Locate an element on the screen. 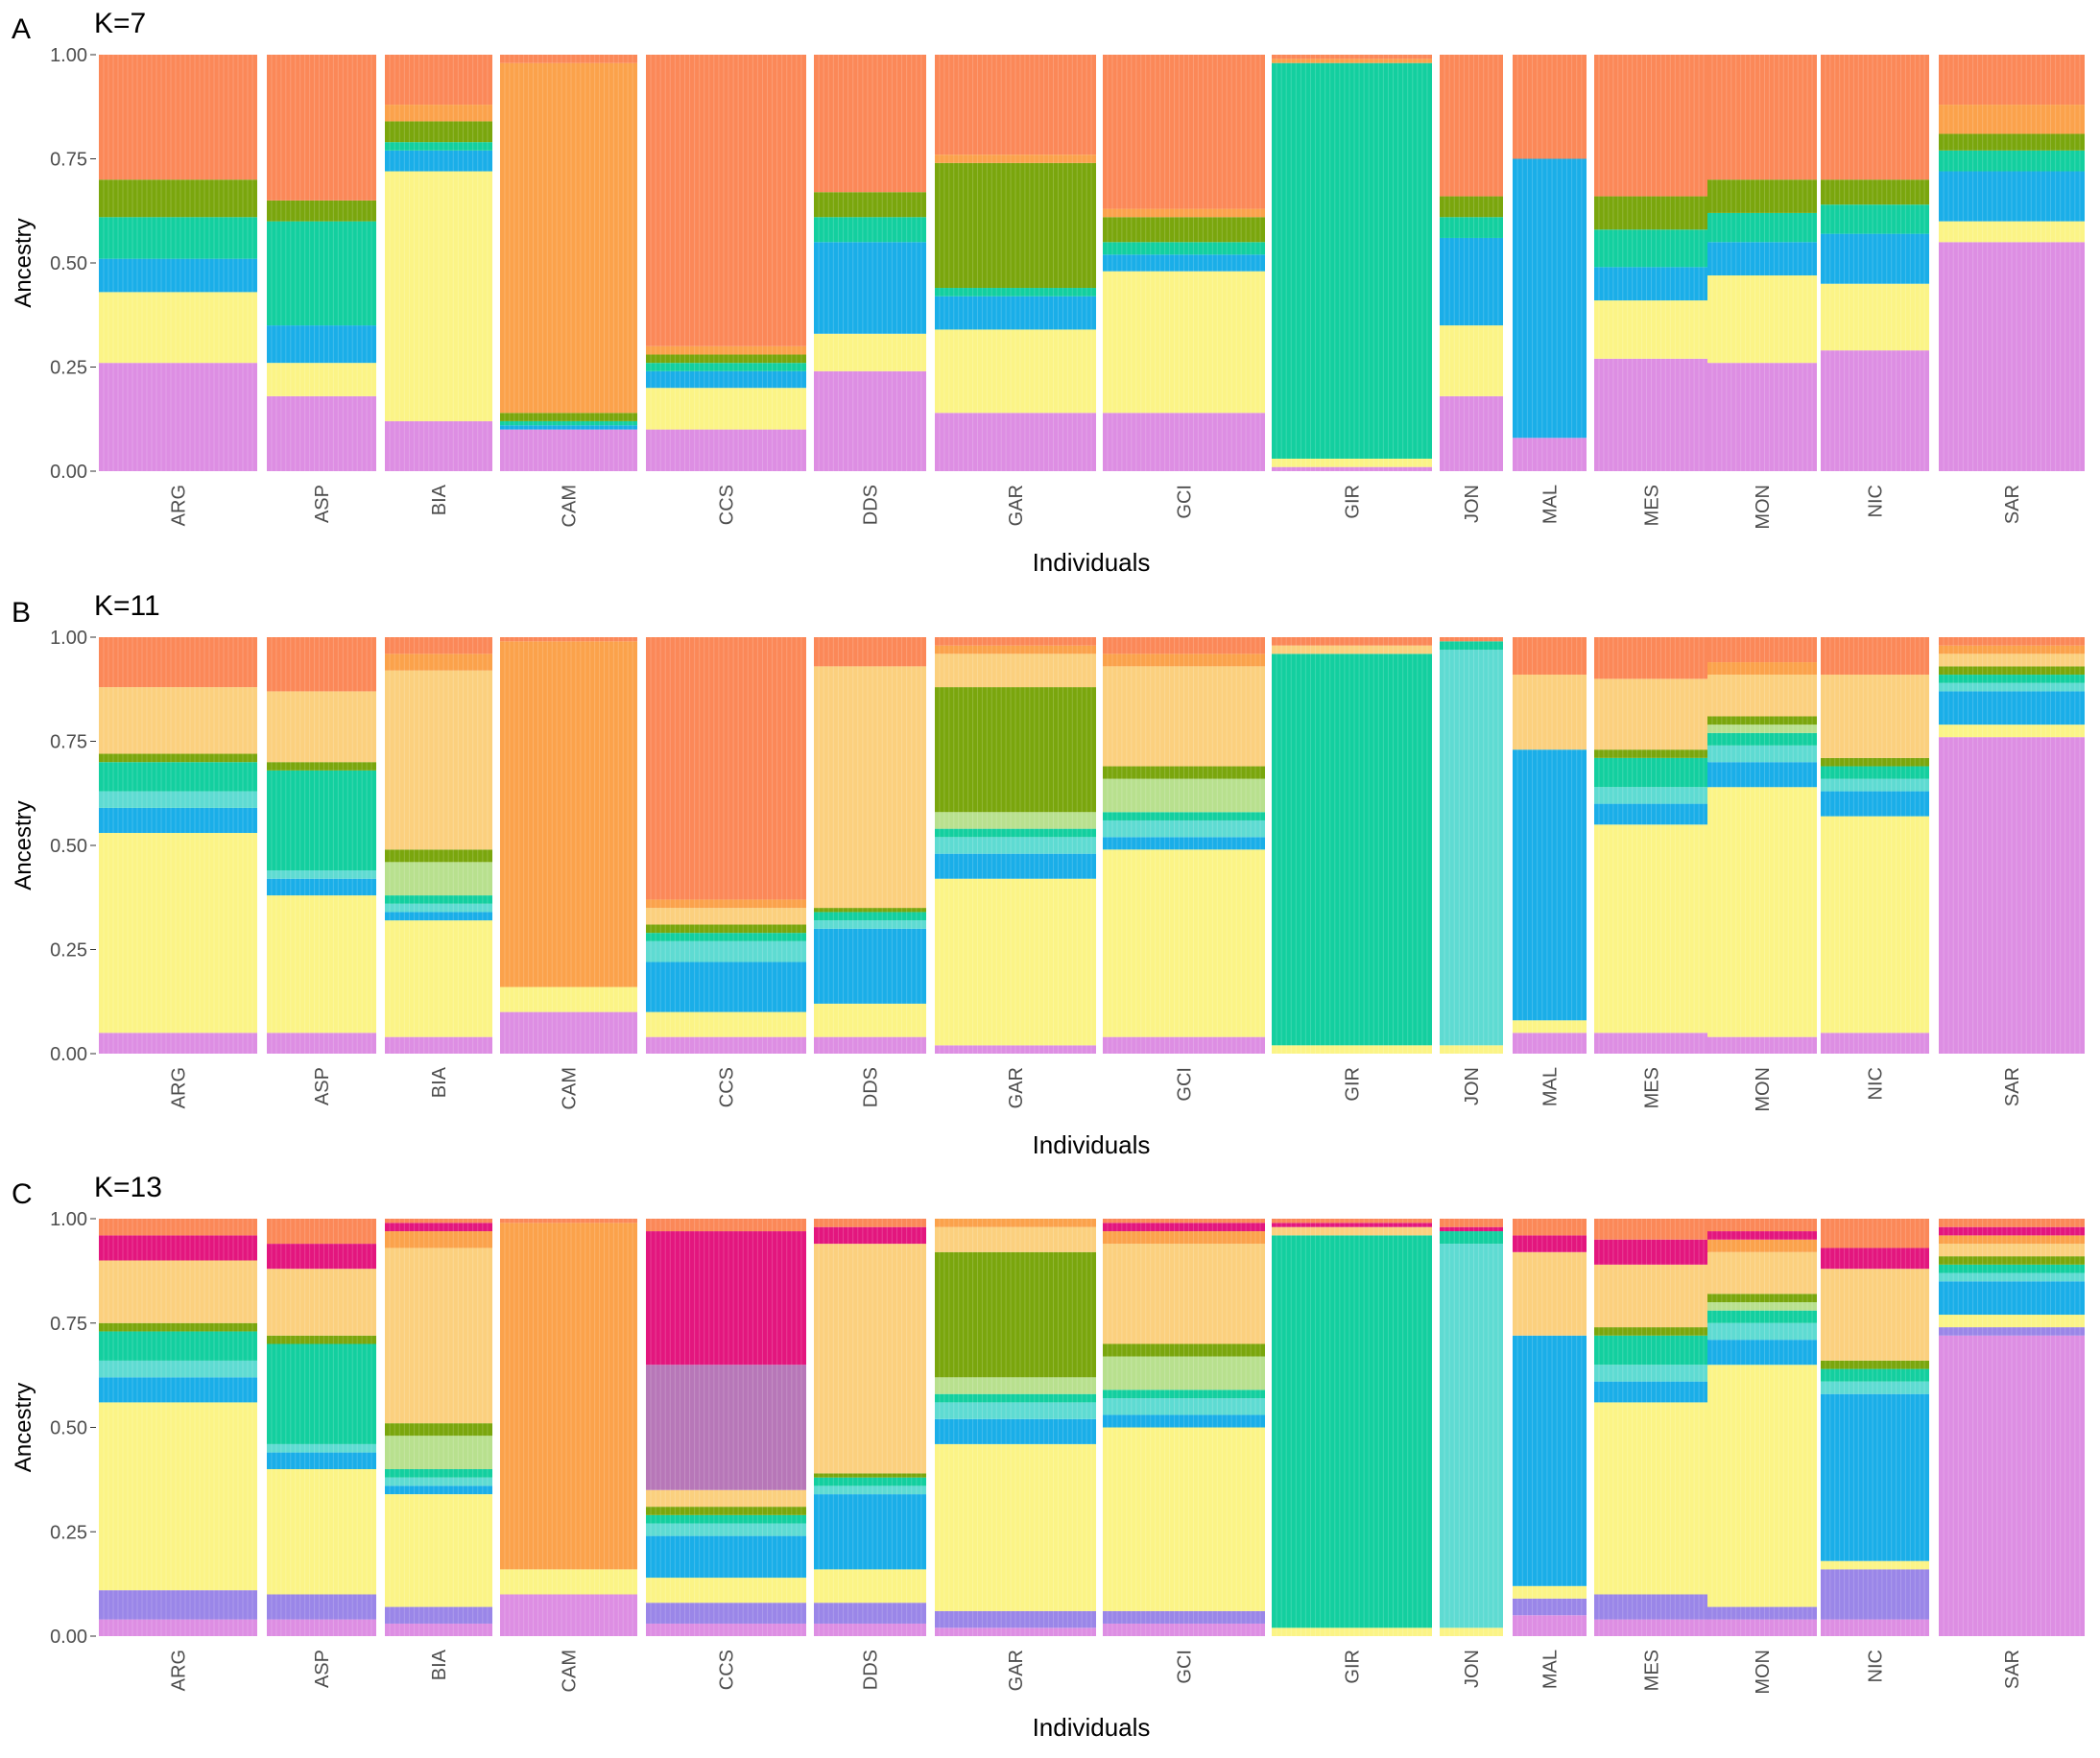 This screenshot has width=2100, height=1758. x-tick-label-gar: GAR is located at coordinates (1017, 1671).